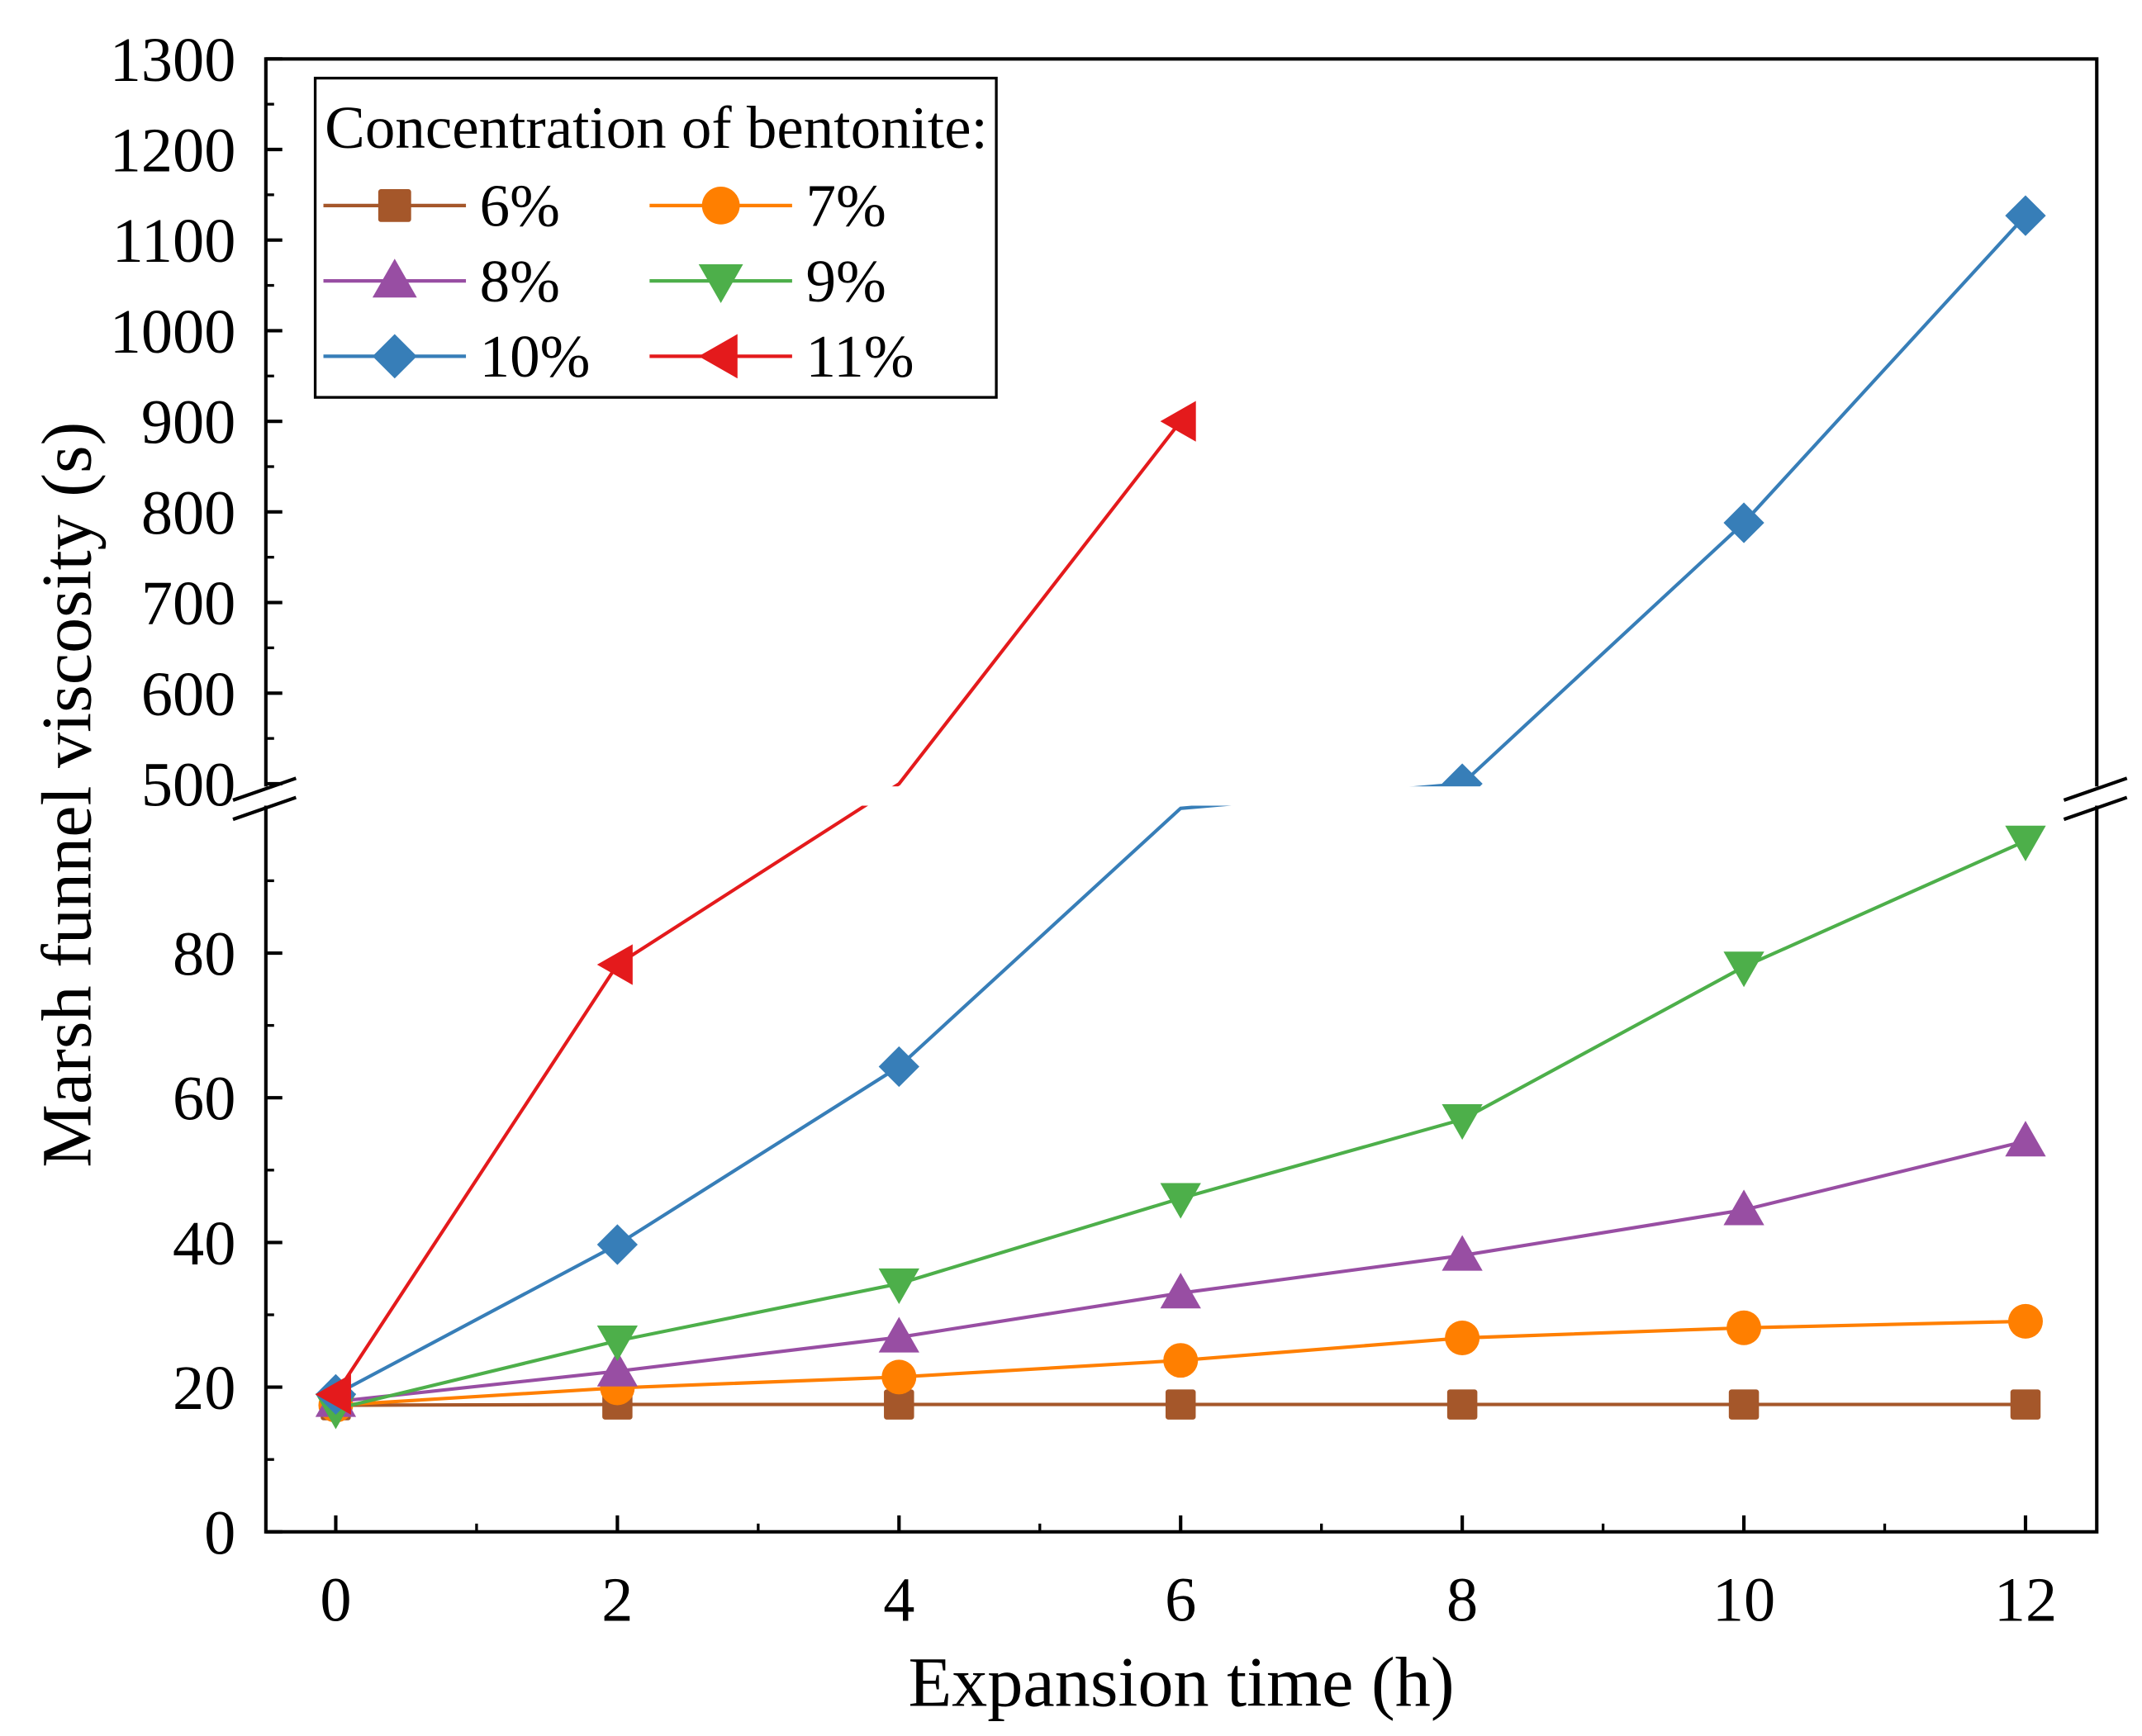 Image resolution: width=2142 pixels, height=1736 pixels. What do you see at coordinates (859, 356) in the screenshot?
I see `legend-label: 11%` at bounding box center [859, 356].